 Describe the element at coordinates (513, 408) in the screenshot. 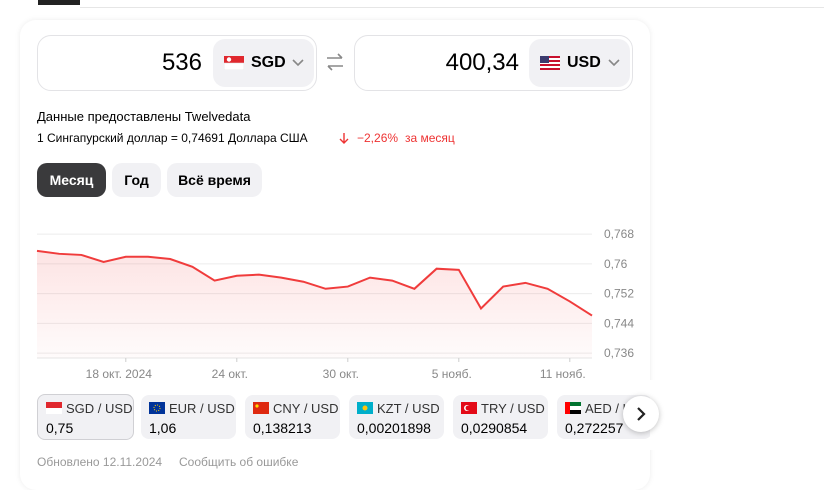

I see `pair-name: TRY / USD` at that location.